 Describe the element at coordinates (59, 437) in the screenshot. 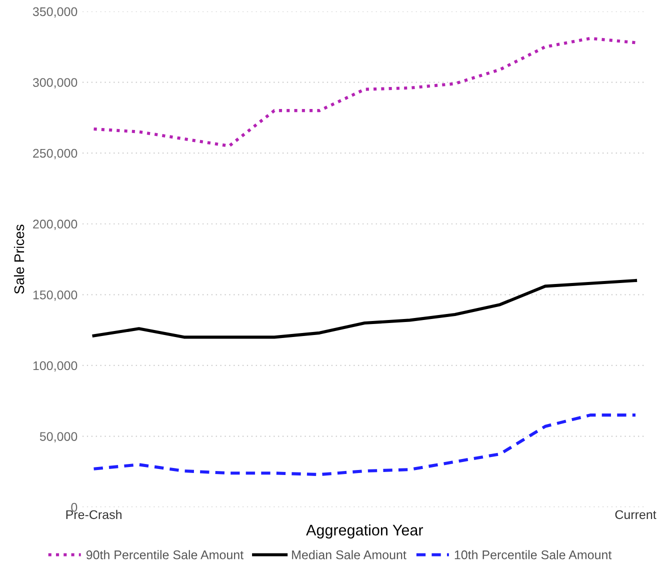

I see `y-tick-label: 50,000` at that location.